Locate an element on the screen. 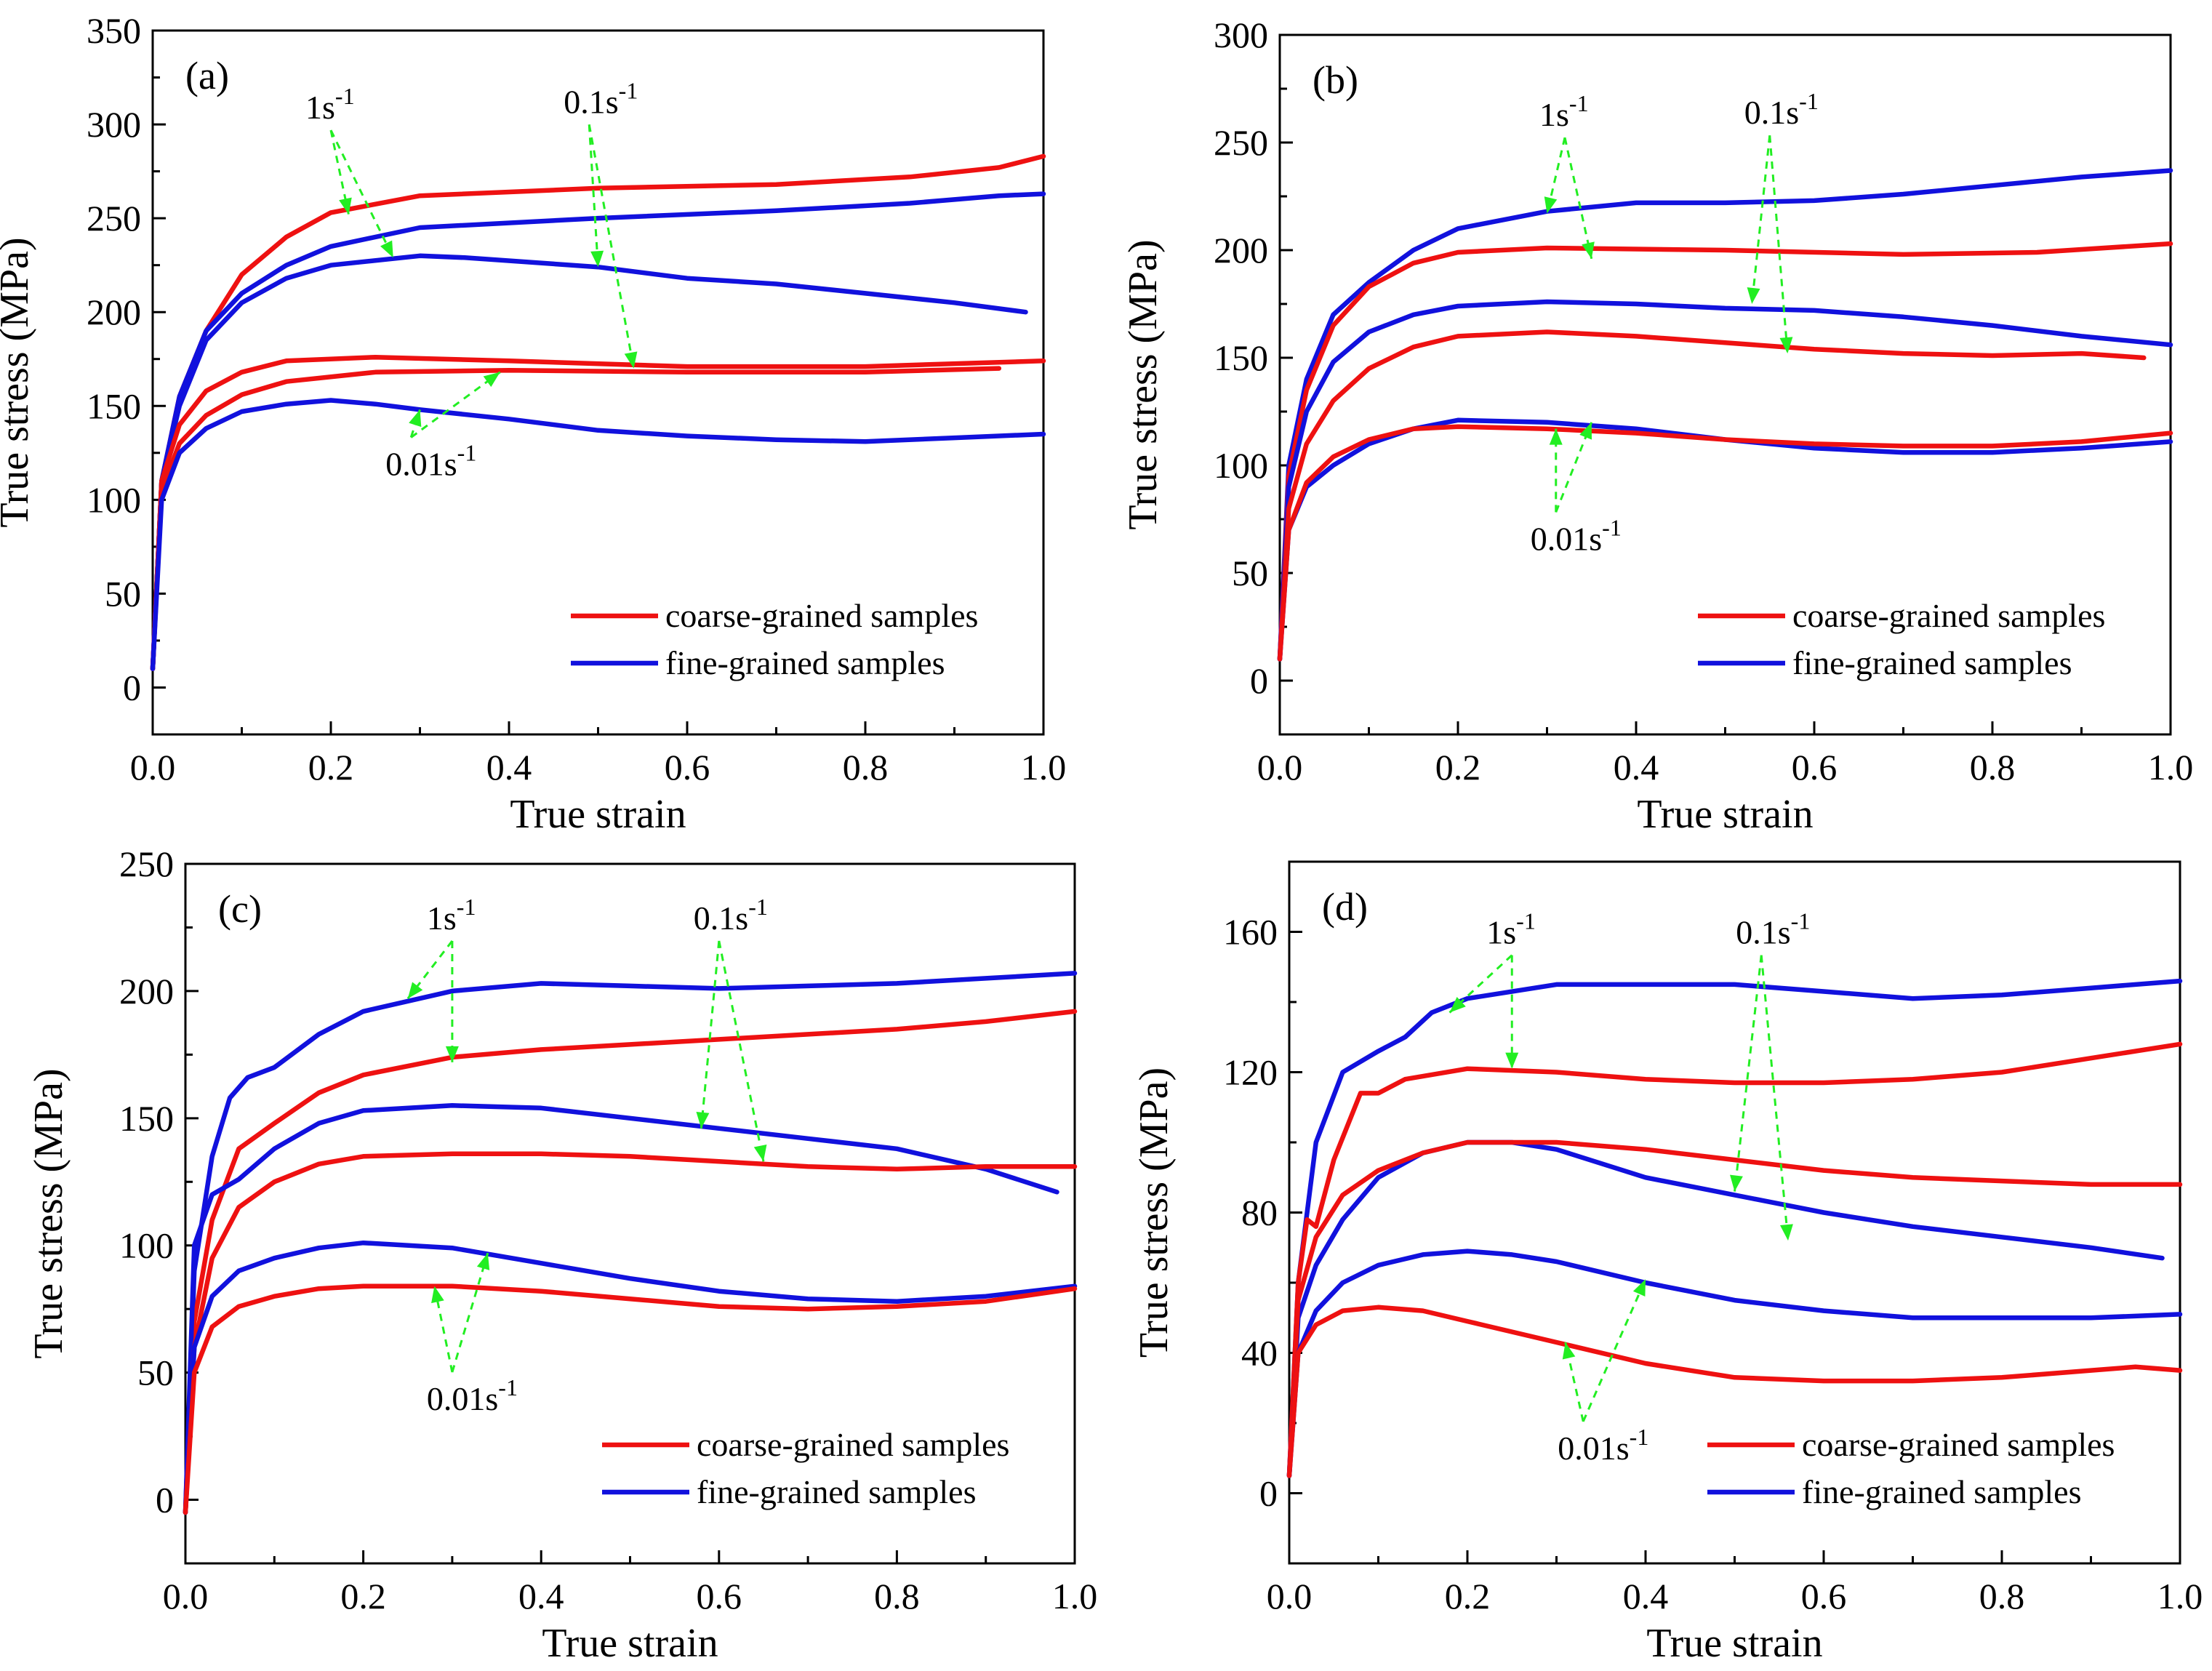 This screenshot has width=2212, height=1671. x-tick-label: 0.6 is located at coordinates (1815, 768).